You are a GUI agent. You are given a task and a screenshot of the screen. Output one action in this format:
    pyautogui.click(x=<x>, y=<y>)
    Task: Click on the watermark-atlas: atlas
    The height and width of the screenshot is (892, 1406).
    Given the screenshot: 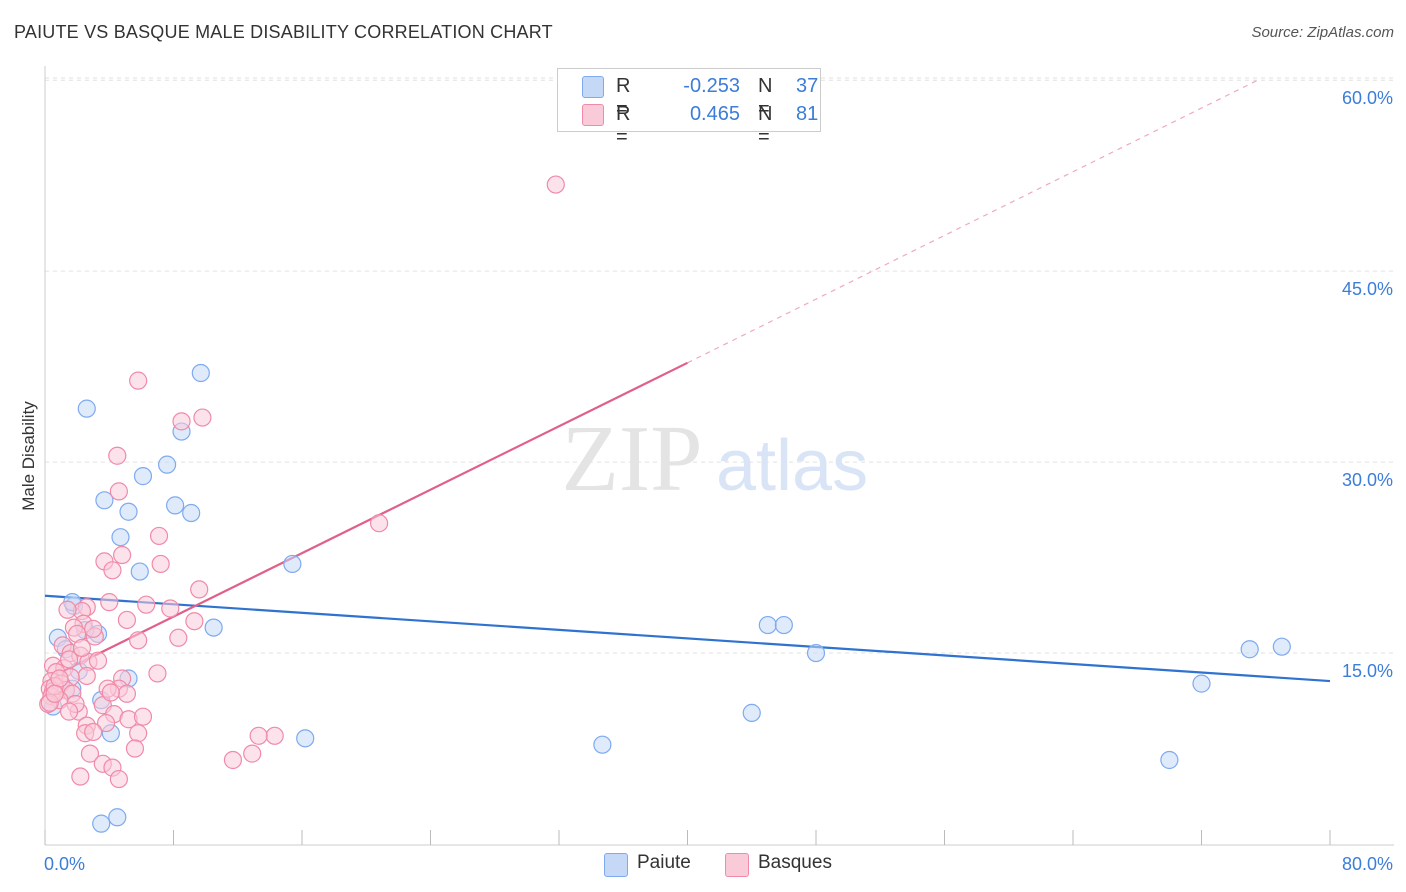 What is the action you would take?
    pyautogui.click(x=792, y=466)
    